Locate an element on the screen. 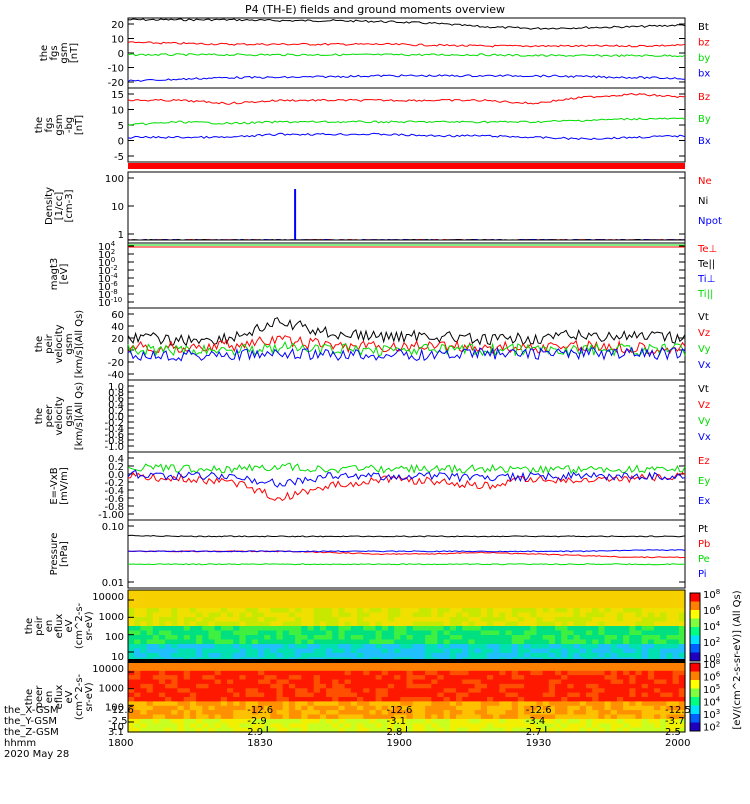  footer-date: 2020 May 28 is located at coordinates (36, 754).